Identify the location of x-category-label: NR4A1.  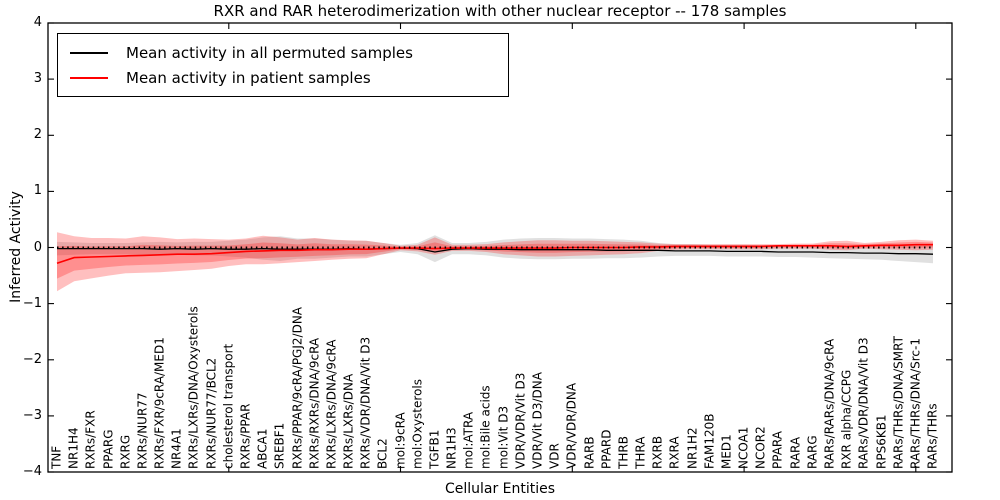
(176, 448).